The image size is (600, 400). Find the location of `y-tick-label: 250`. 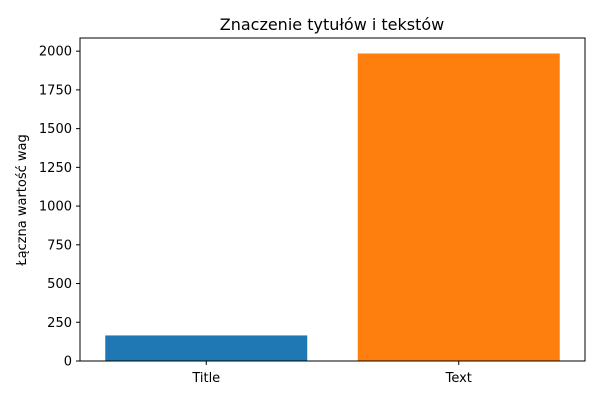

y-tick-label: 250 is located at coordinates (59, 323).